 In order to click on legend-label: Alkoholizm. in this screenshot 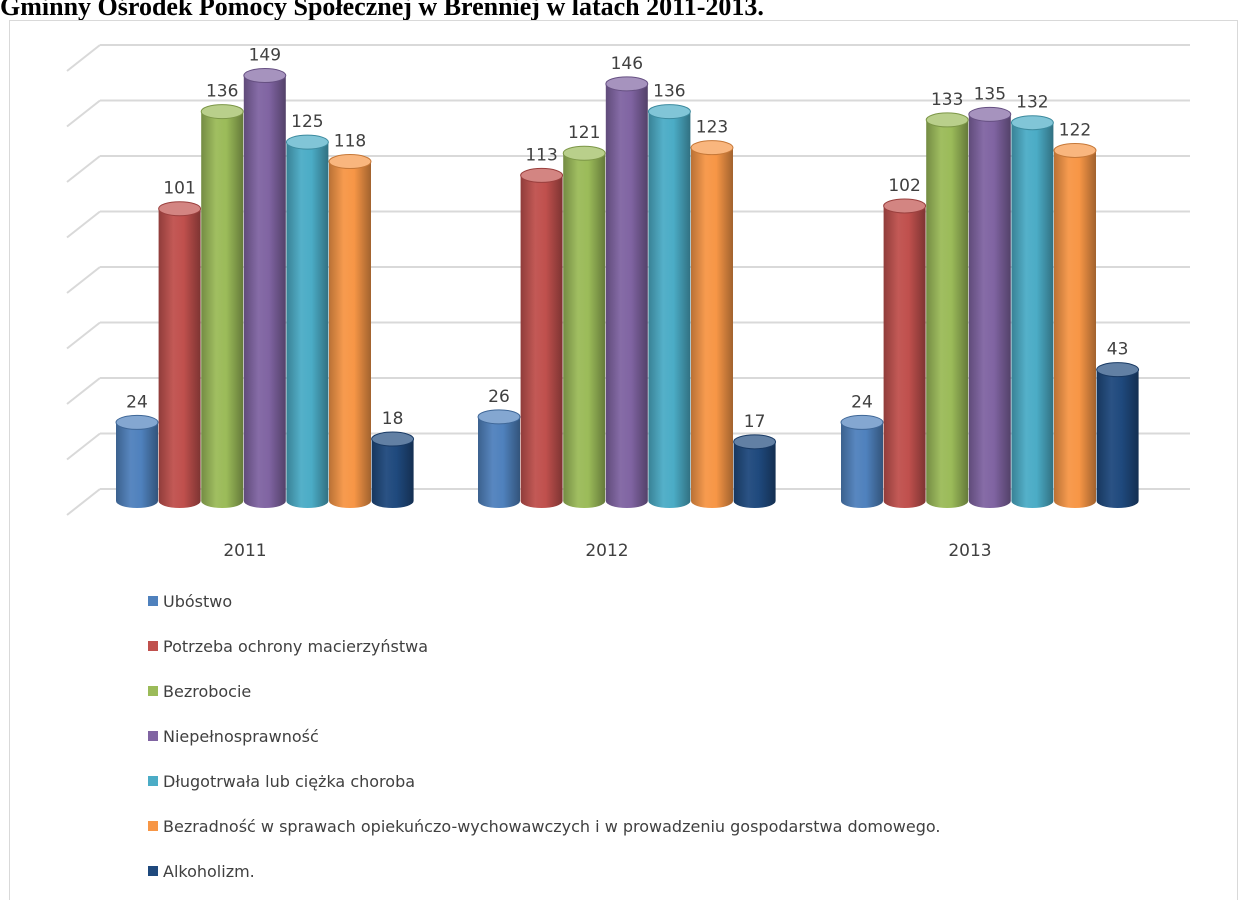, I will do `click(209, 871)`.